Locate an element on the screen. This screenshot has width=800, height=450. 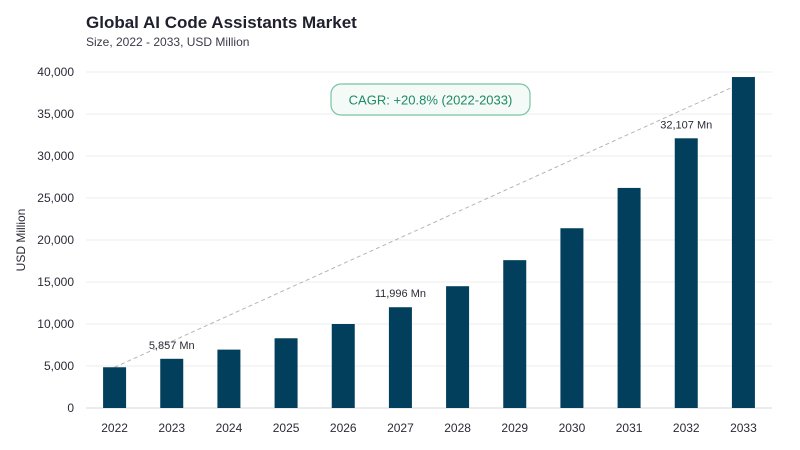
x-tick-label: 2023 is located at coordinates (171, 428).